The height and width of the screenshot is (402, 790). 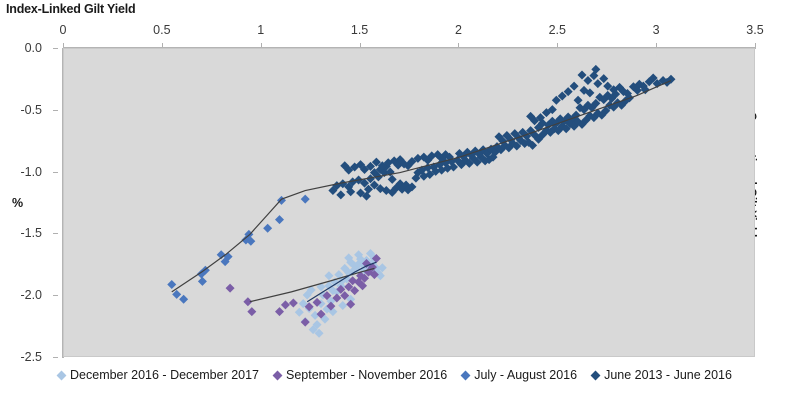 What do you see at coordinates (367, 375) in the screenshot?
I see `legend-label: September - November 2016` at bounding box center [367, 375].